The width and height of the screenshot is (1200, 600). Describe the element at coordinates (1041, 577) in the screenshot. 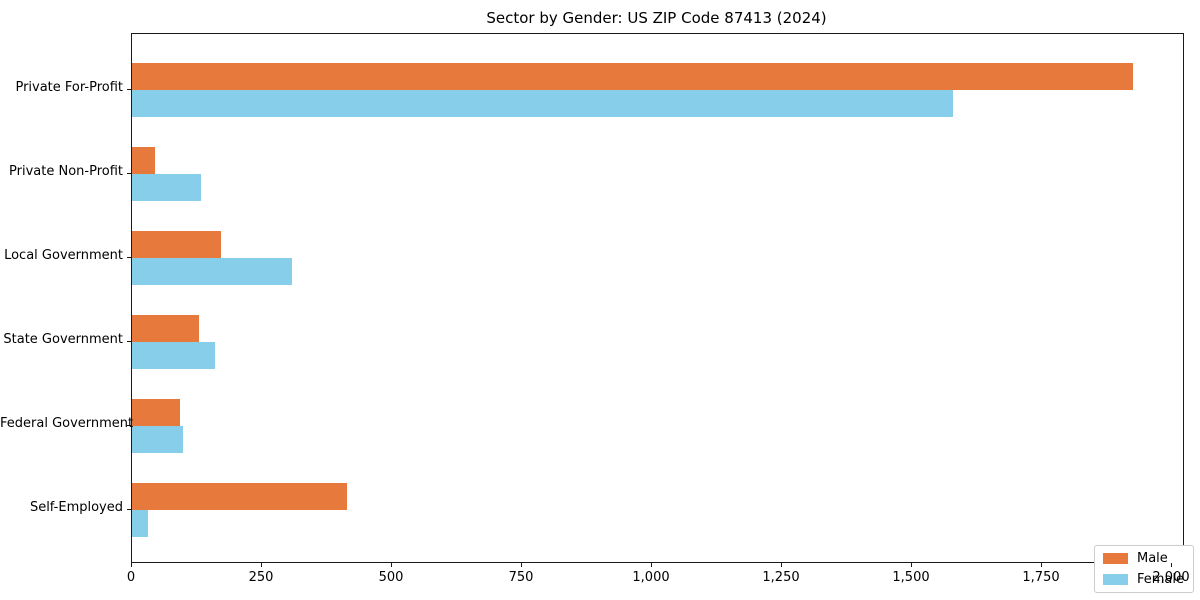

I see `x-tick-label-7: 1,750` at that location.